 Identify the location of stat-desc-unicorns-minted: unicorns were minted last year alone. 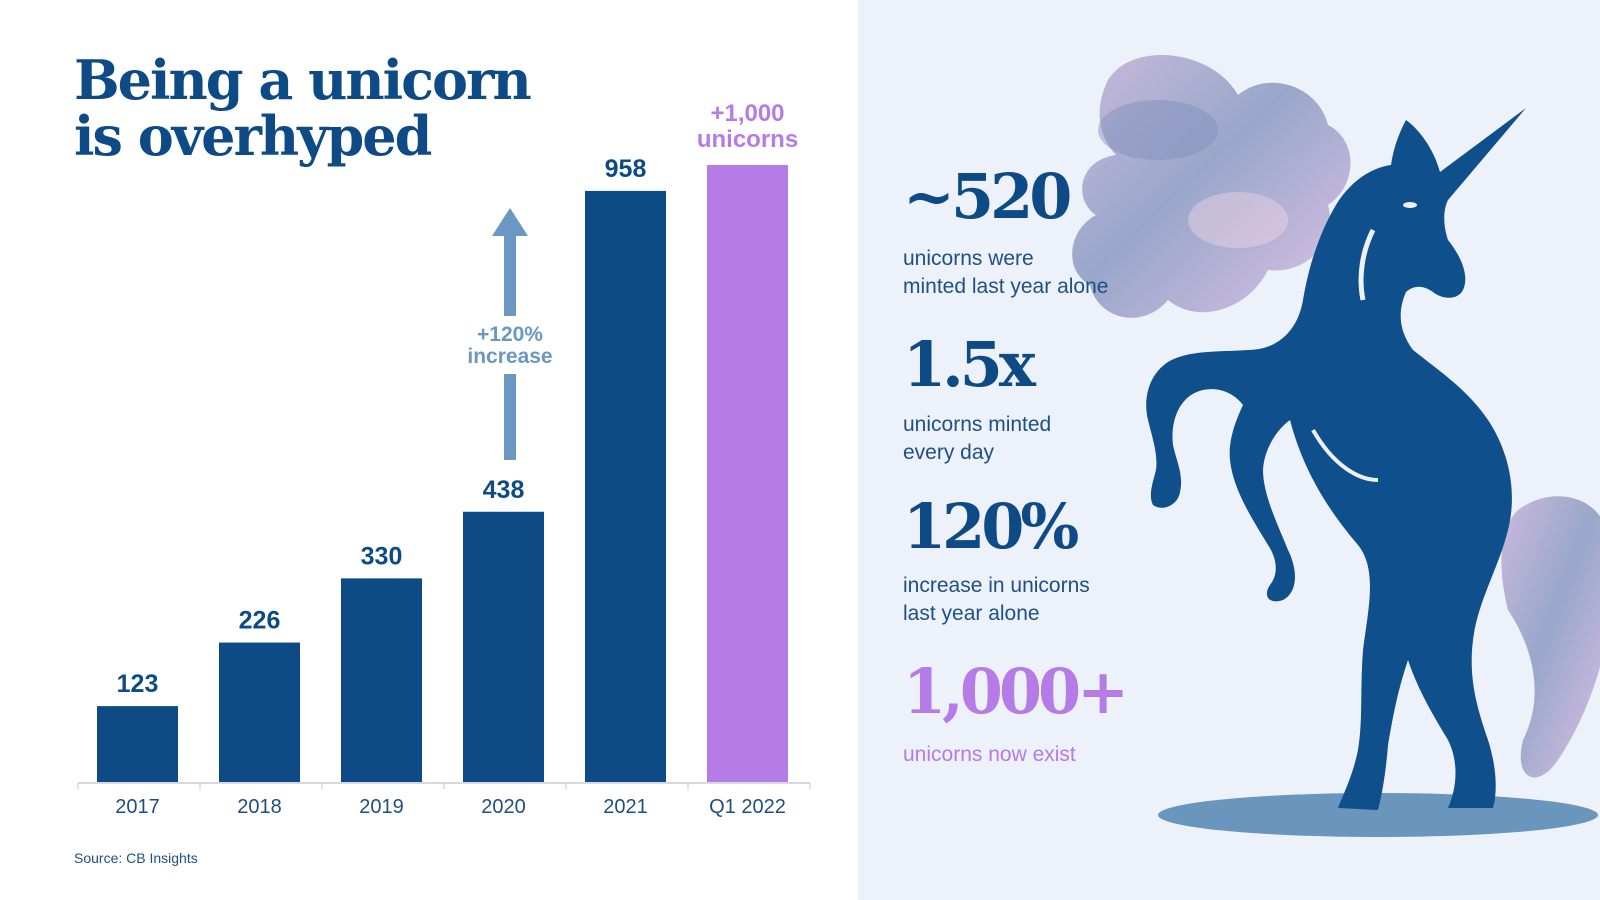
(1033, 273).